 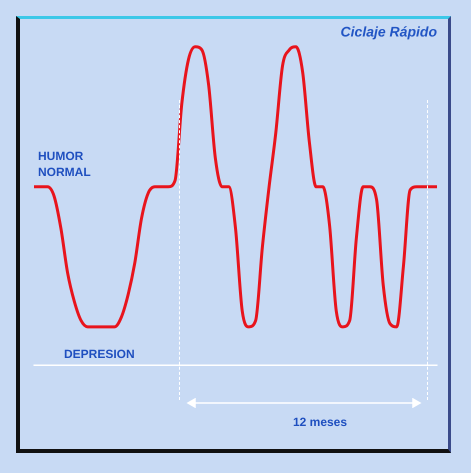 I want to click on annotation: DEPRESION, so click(x=100, y=354).